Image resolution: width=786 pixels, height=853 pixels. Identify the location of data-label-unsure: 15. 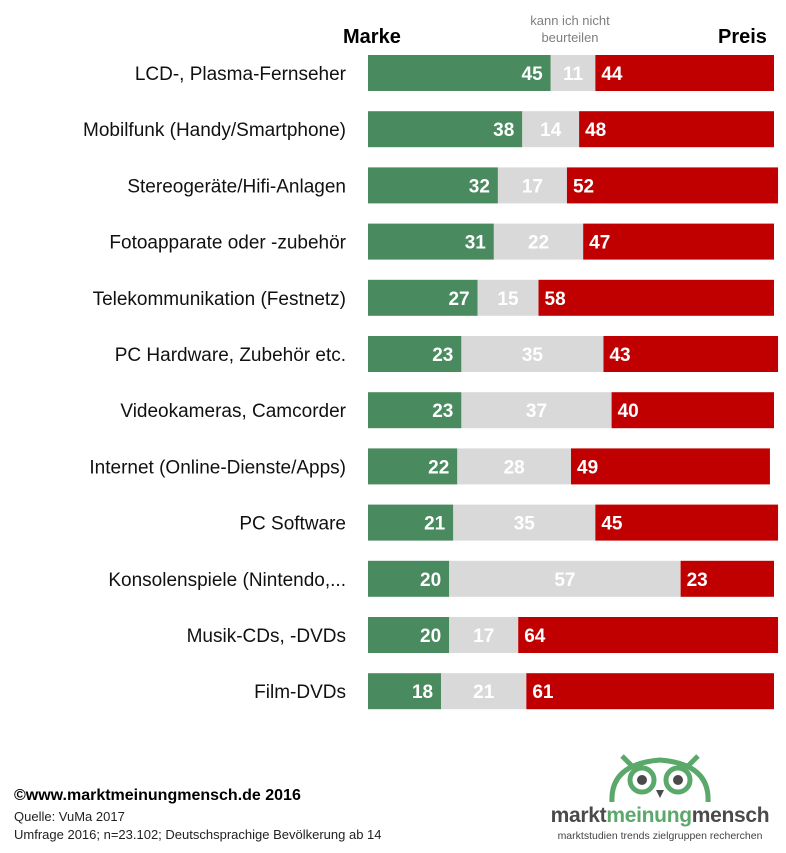
(508, 299).